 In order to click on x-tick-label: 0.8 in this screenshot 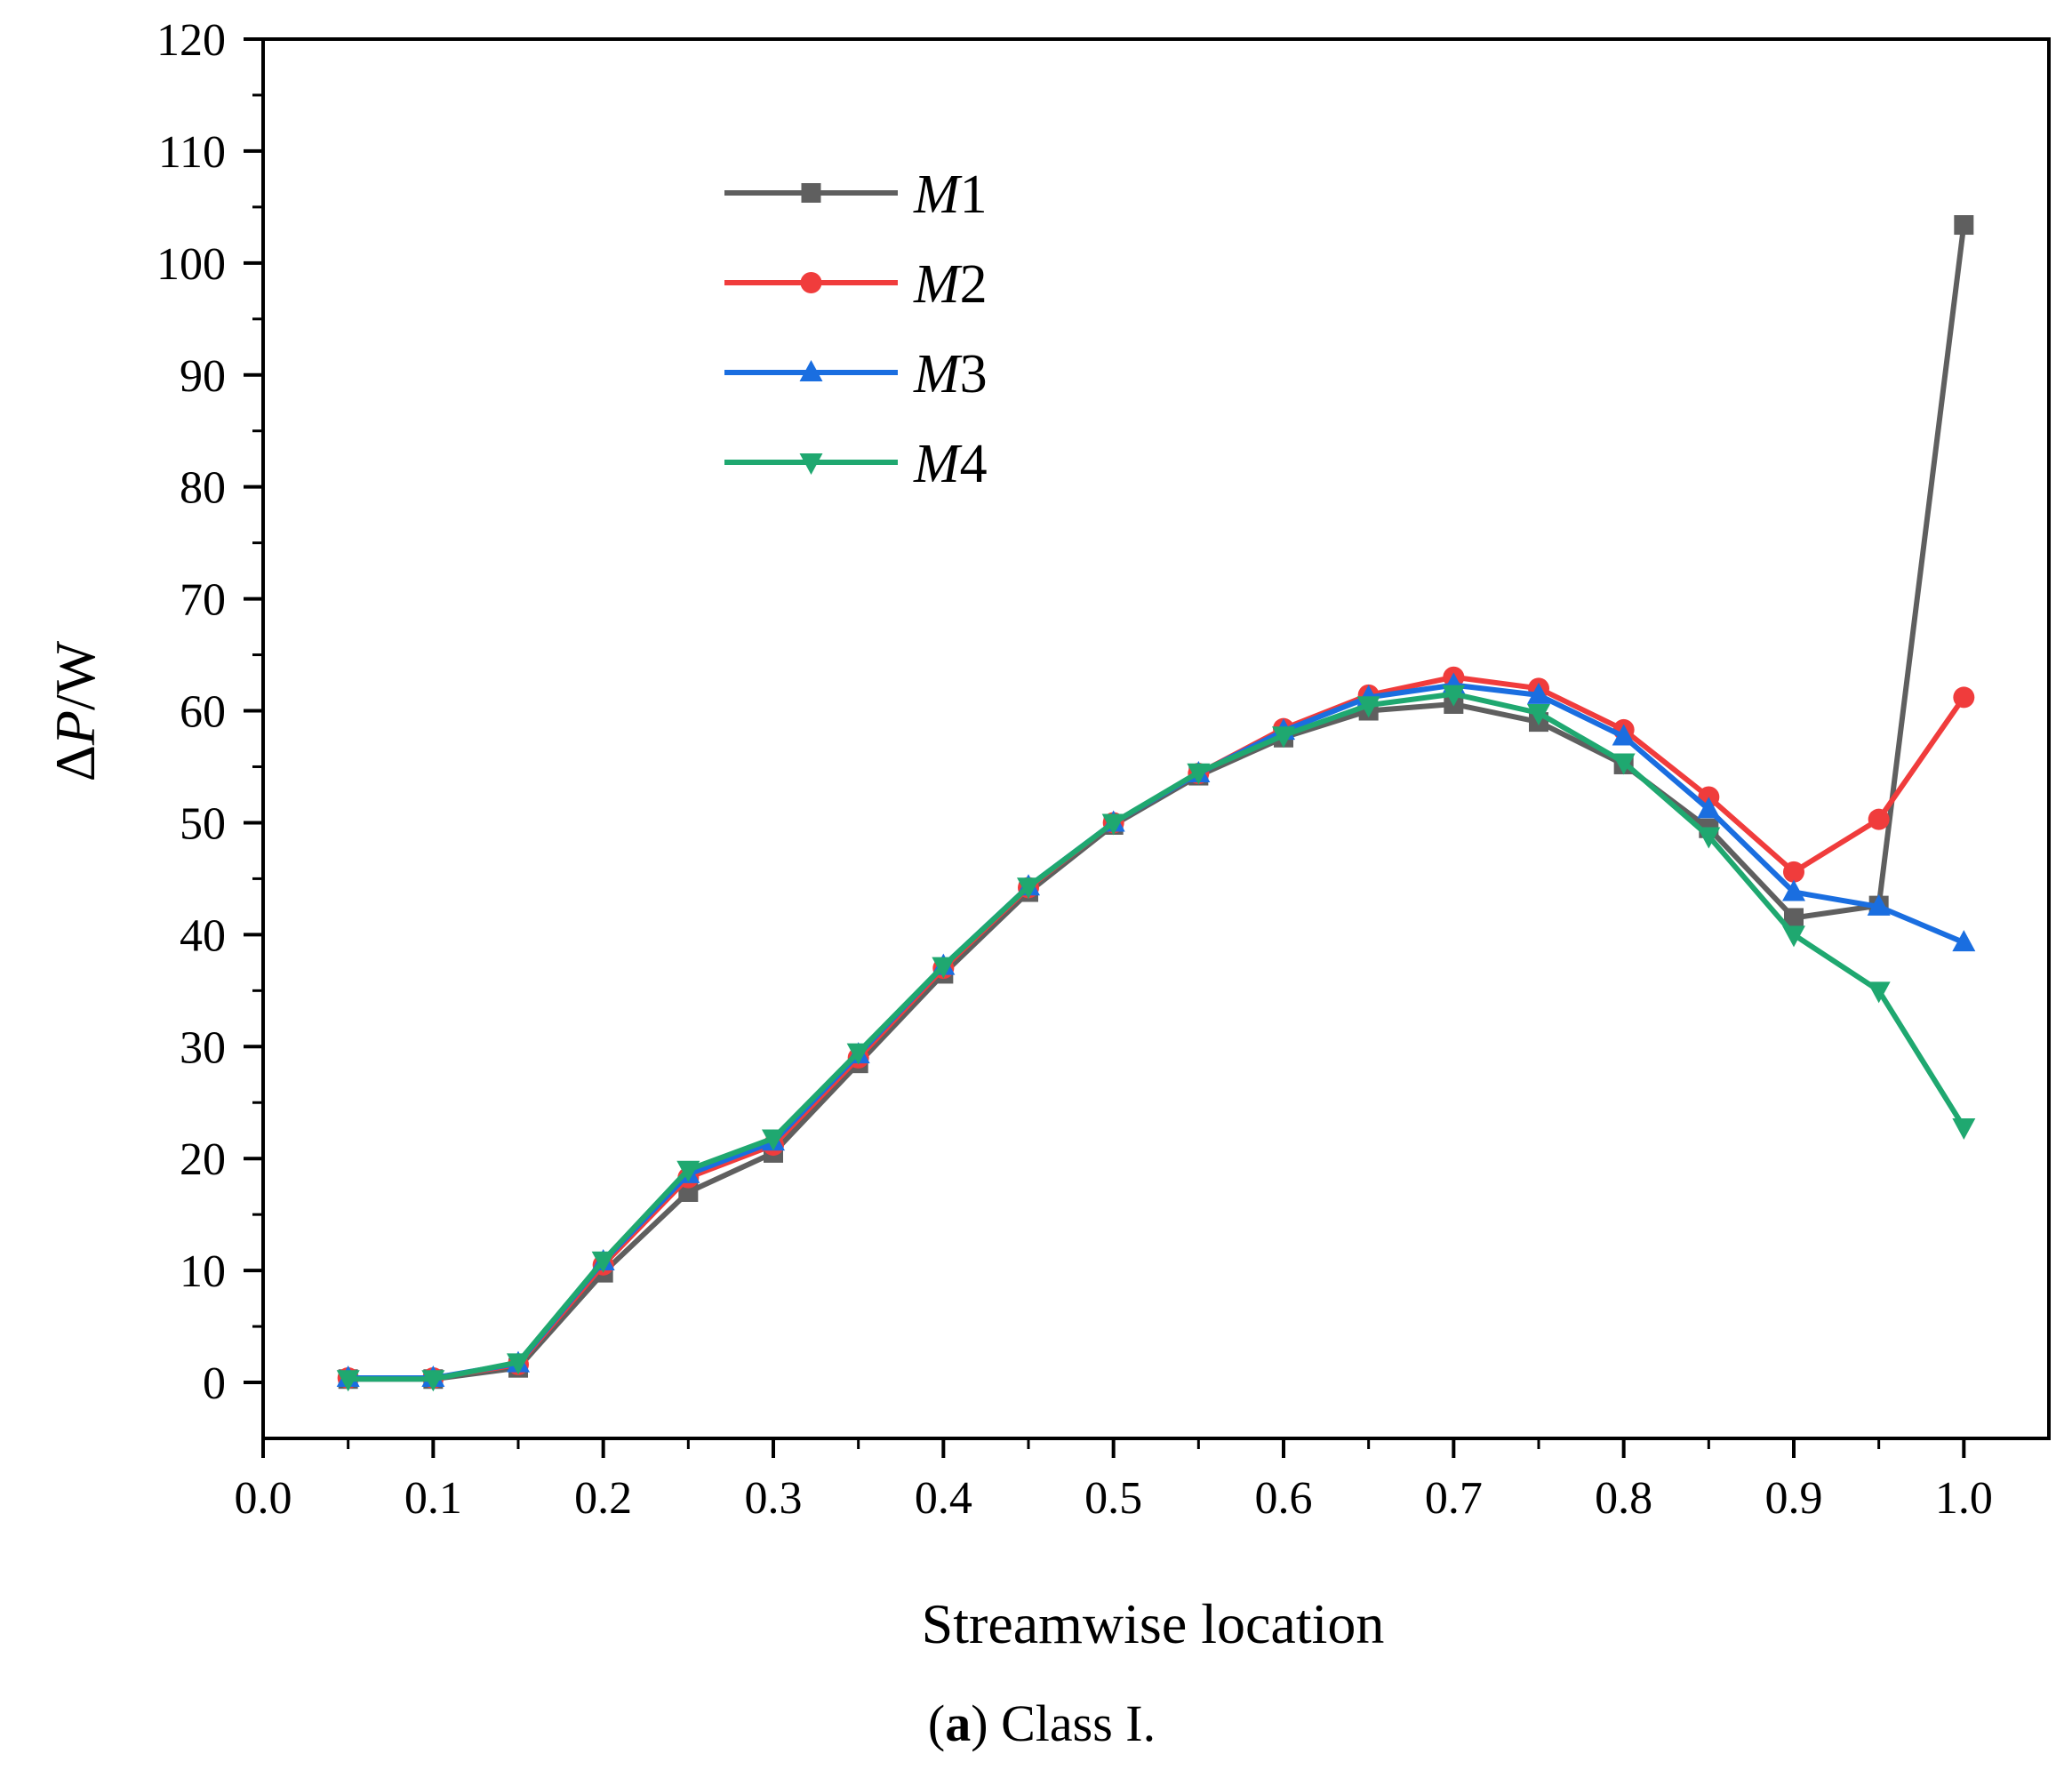, I will do `click(1623, 1498)`.